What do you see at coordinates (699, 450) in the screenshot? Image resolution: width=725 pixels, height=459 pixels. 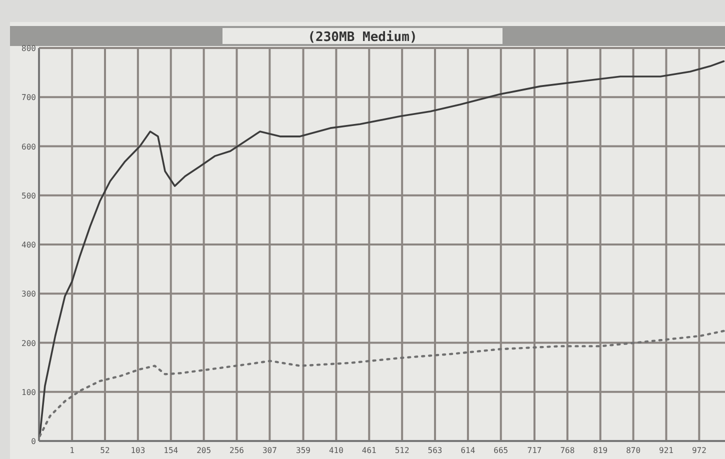 I see `x-tick-label: 972` at bounding box center [699, 450].